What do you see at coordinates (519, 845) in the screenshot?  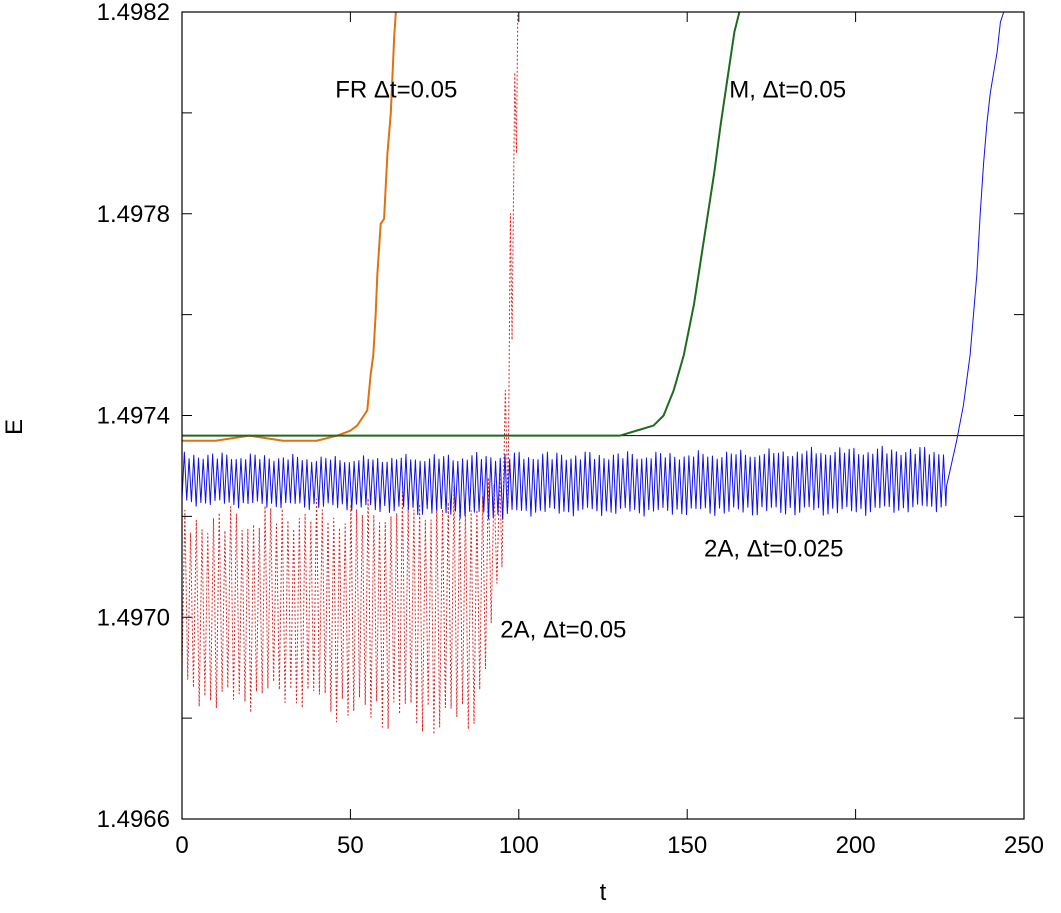 I see `x-tick-label: 100` at bounding box center [519, 845].